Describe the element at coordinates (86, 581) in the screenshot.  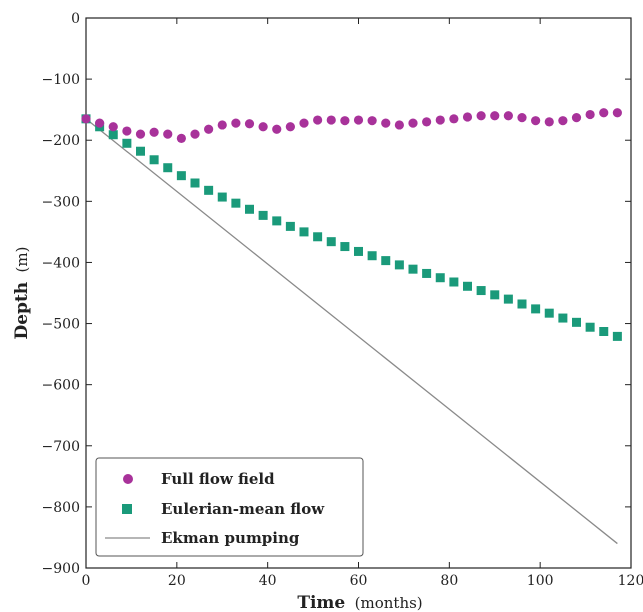
I see `x-tick-label: 0` at that location.